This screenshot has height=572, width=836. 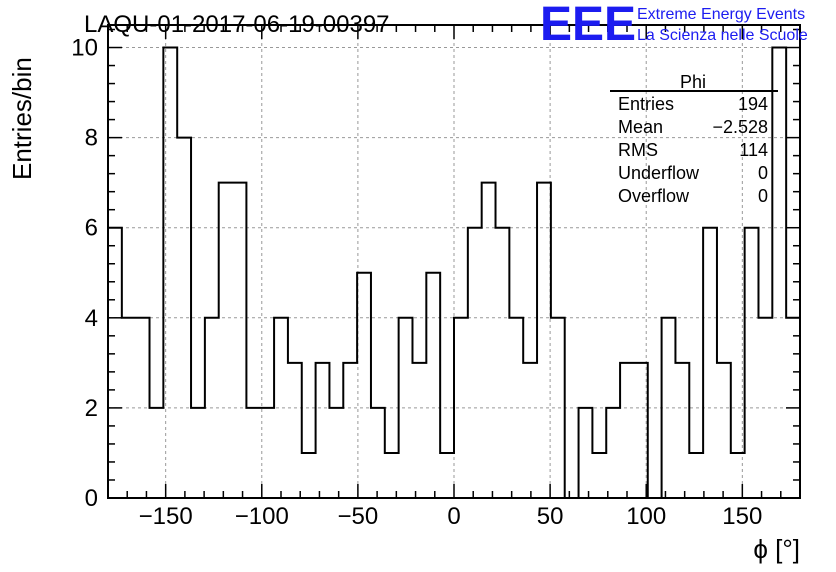 What do you see at coordinates (740, 127) in the screenshot?
I see `stats-row-value: −2.528` at bounding box center [740, 127].